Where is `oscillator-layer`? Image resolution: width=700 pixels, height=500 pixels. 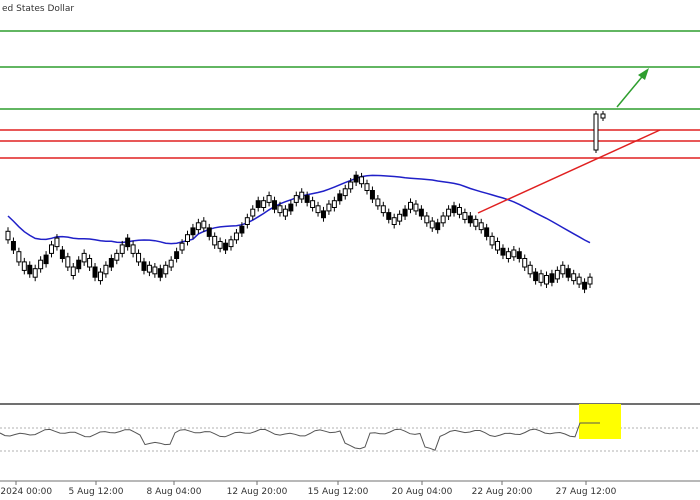
oscillator-layer is located at coordinates (310, 427).